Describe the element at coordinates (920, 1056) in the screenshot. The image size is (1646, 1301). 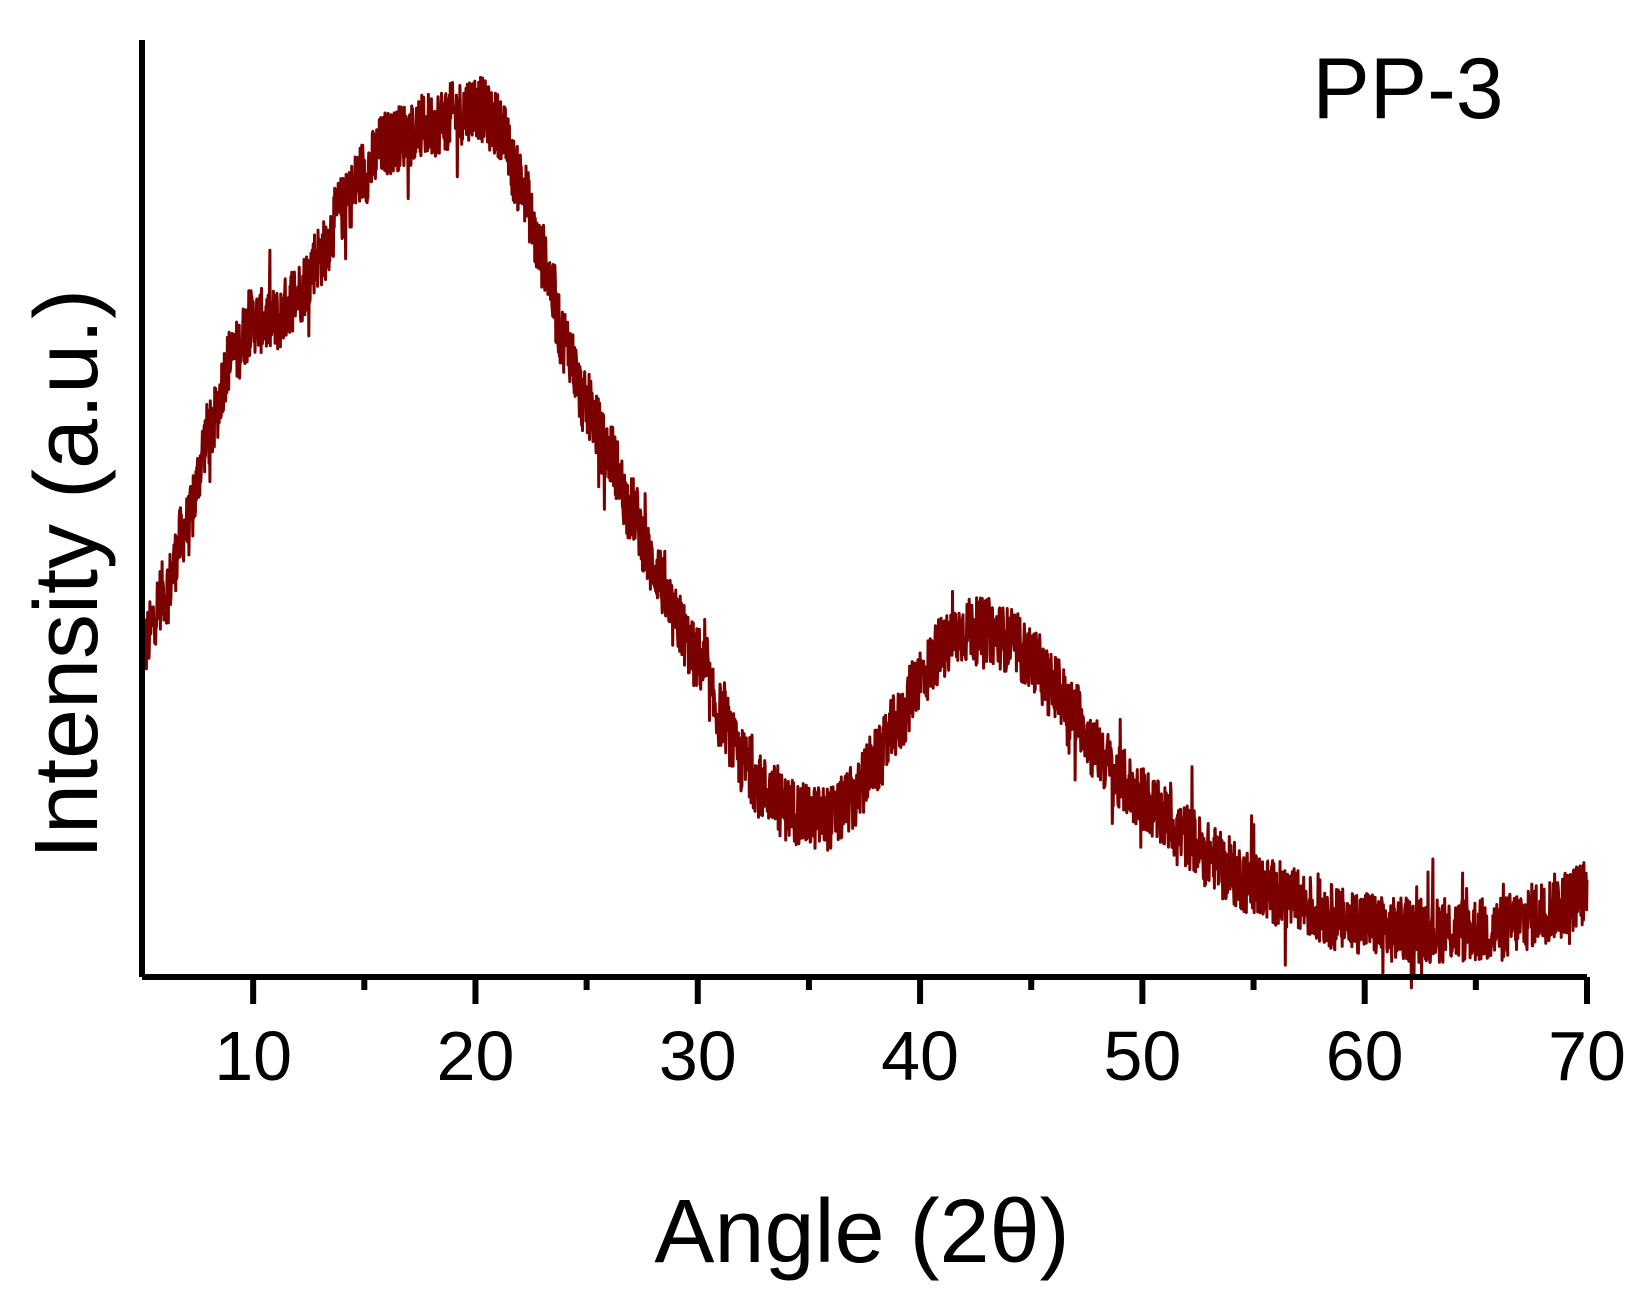
I see `x-tick-label: 40` at that location.